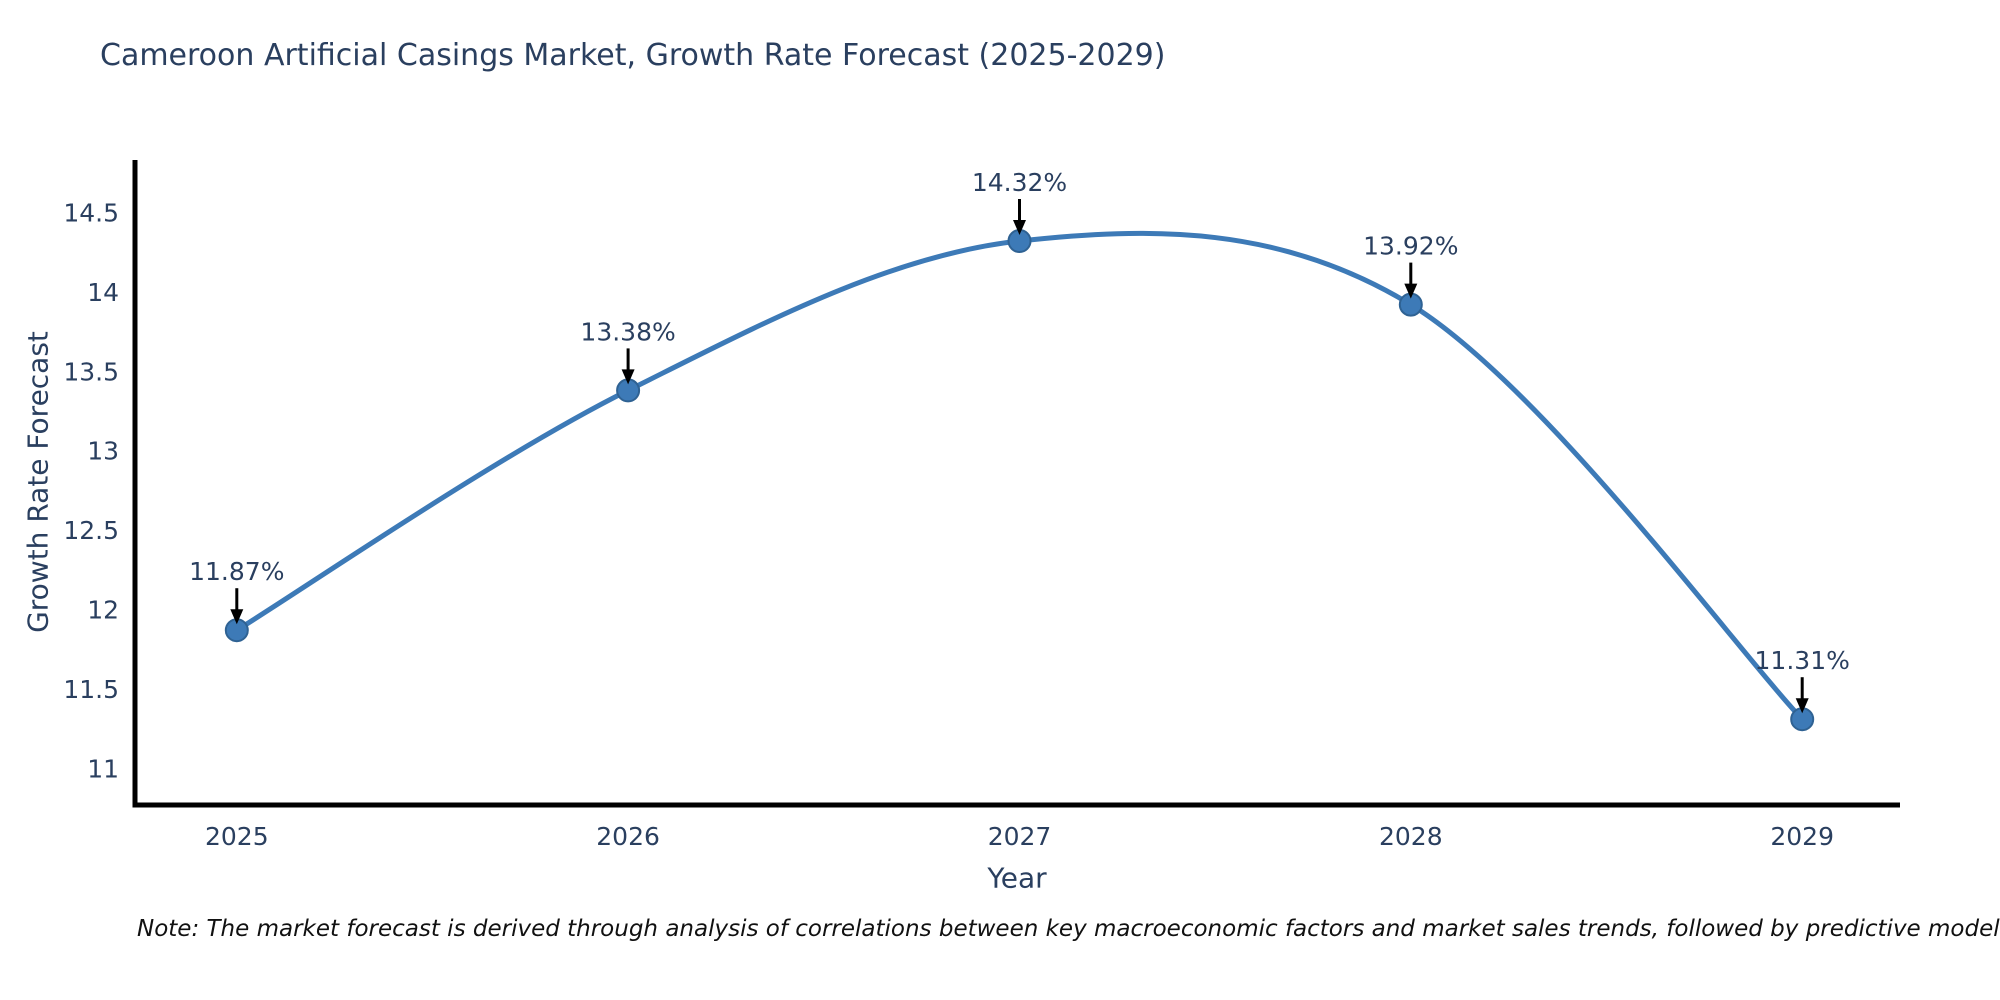 This screenshot has width=2000, height=1000. Describe the element at coordinates (1802, 660) in the screenshot. I see `point-value-label: 11.31%` at that location.